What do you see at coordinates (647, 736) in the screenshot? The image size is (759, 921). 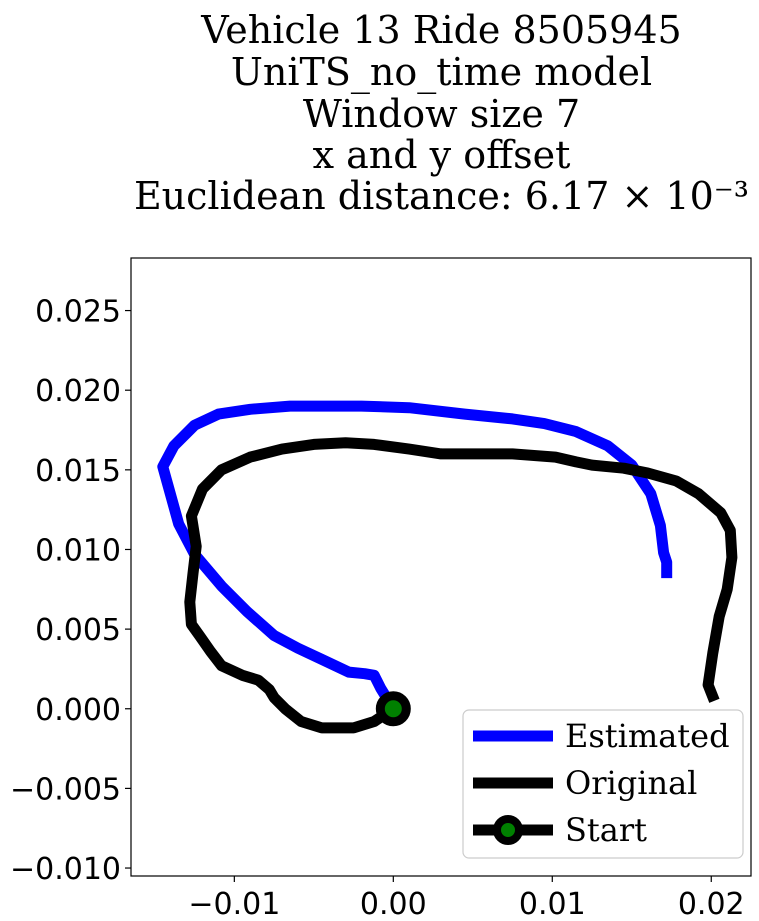 I see `legend-label-estimated: Estimated` at bounding box center [647, 736].